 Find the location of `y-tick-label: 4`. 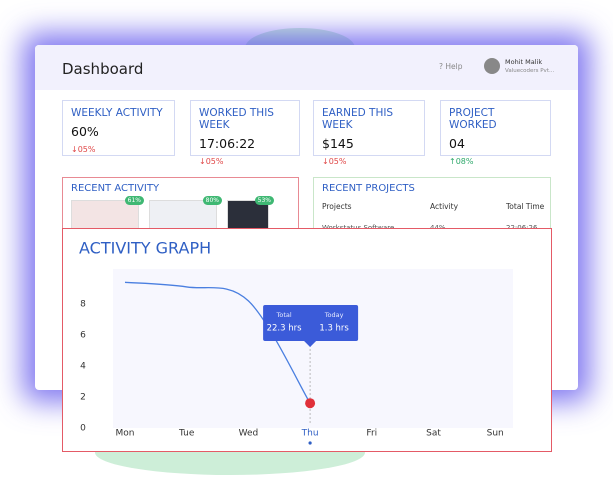

y-tick-label: 4 is located at coordinates (83, 367).